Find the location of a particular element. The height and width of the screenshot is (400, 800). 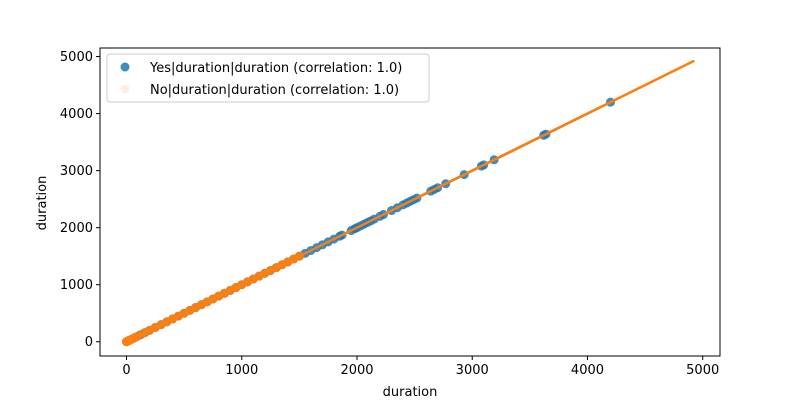

x-tick-label: 4000 is located at coordinates (587, 370).